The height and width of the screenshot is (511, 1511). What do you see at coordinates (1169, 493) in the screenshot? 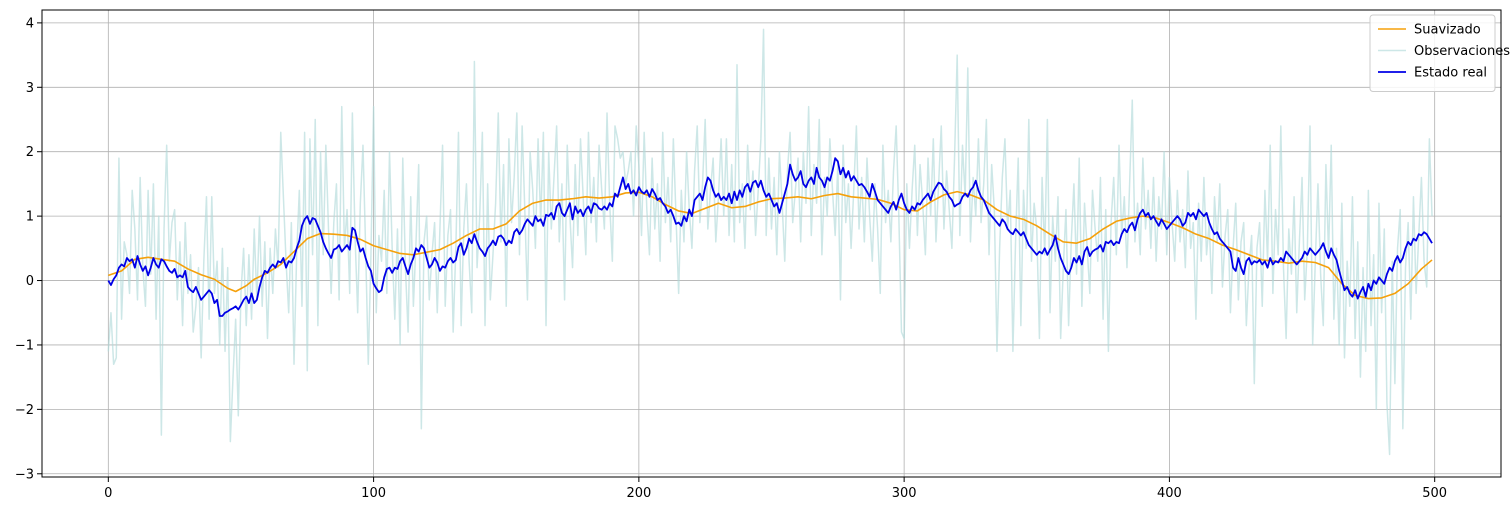
I see `x-tick-label: 400` at bounding box center [1169, 493].